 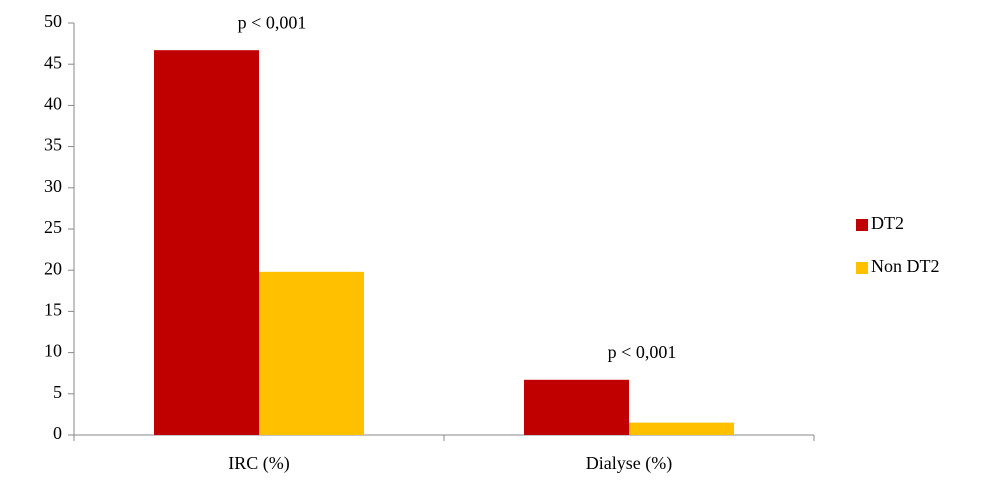 What do you see at coordinates (53, 310) in the screenshot?
I see `y-tick-label: 15` at bounding box center [53, 310].